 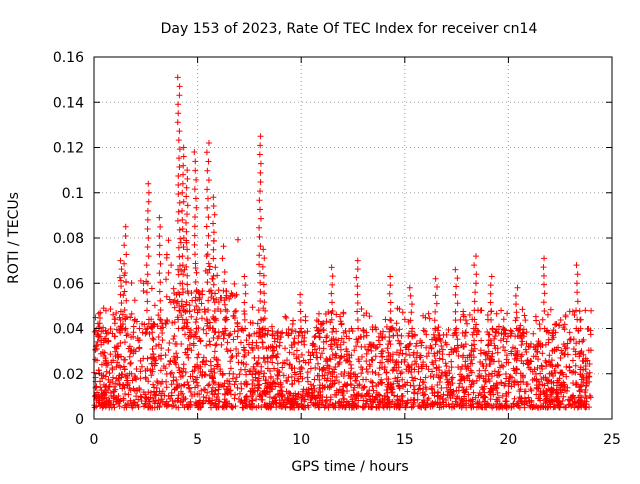 What do you see at coordinates (79, 420) in the screenshot?
I see `y-tick-label: 0` at bounding box center [79, 420].